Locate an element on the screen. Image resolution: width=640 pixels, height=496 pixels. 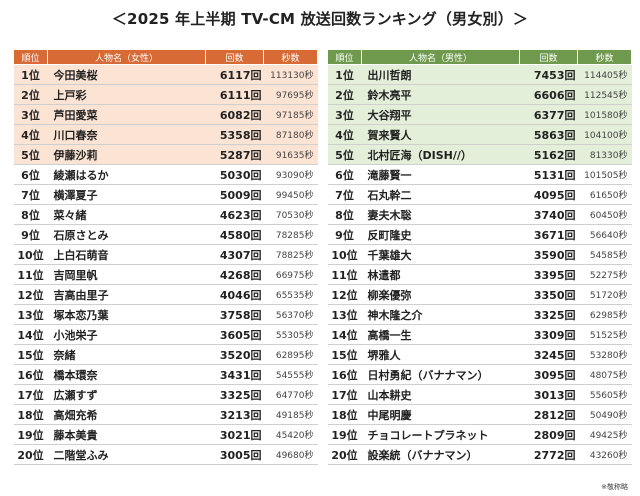
table-row: 5位 伊藤沙莉 5287回 91635秒 is located at coordinates (165, 154).